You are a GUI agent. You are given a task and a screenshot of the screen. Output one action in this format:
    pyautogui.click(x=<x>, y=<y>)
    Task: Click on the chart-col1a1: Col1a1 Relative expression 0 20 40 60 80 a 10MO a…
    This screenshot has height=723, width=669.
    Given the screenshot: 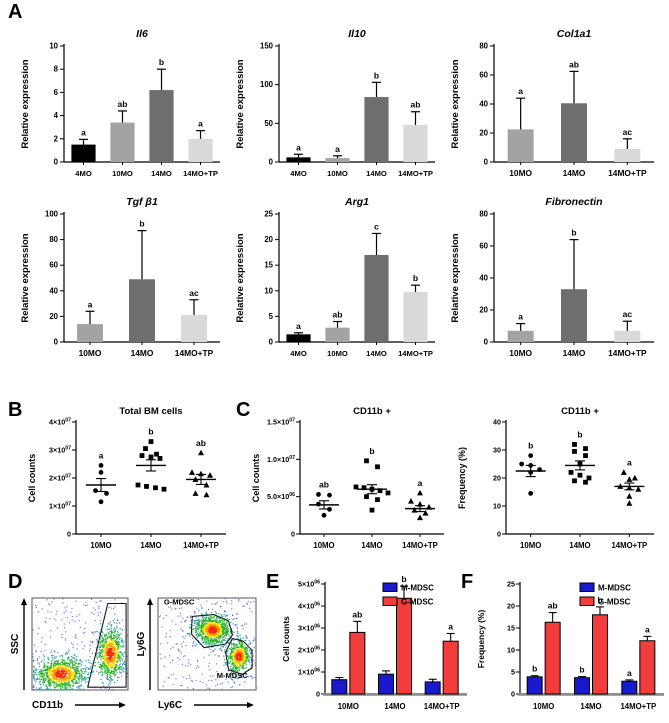 What is the action you would take?
    pyautogui.click(x=555, y=107)
    